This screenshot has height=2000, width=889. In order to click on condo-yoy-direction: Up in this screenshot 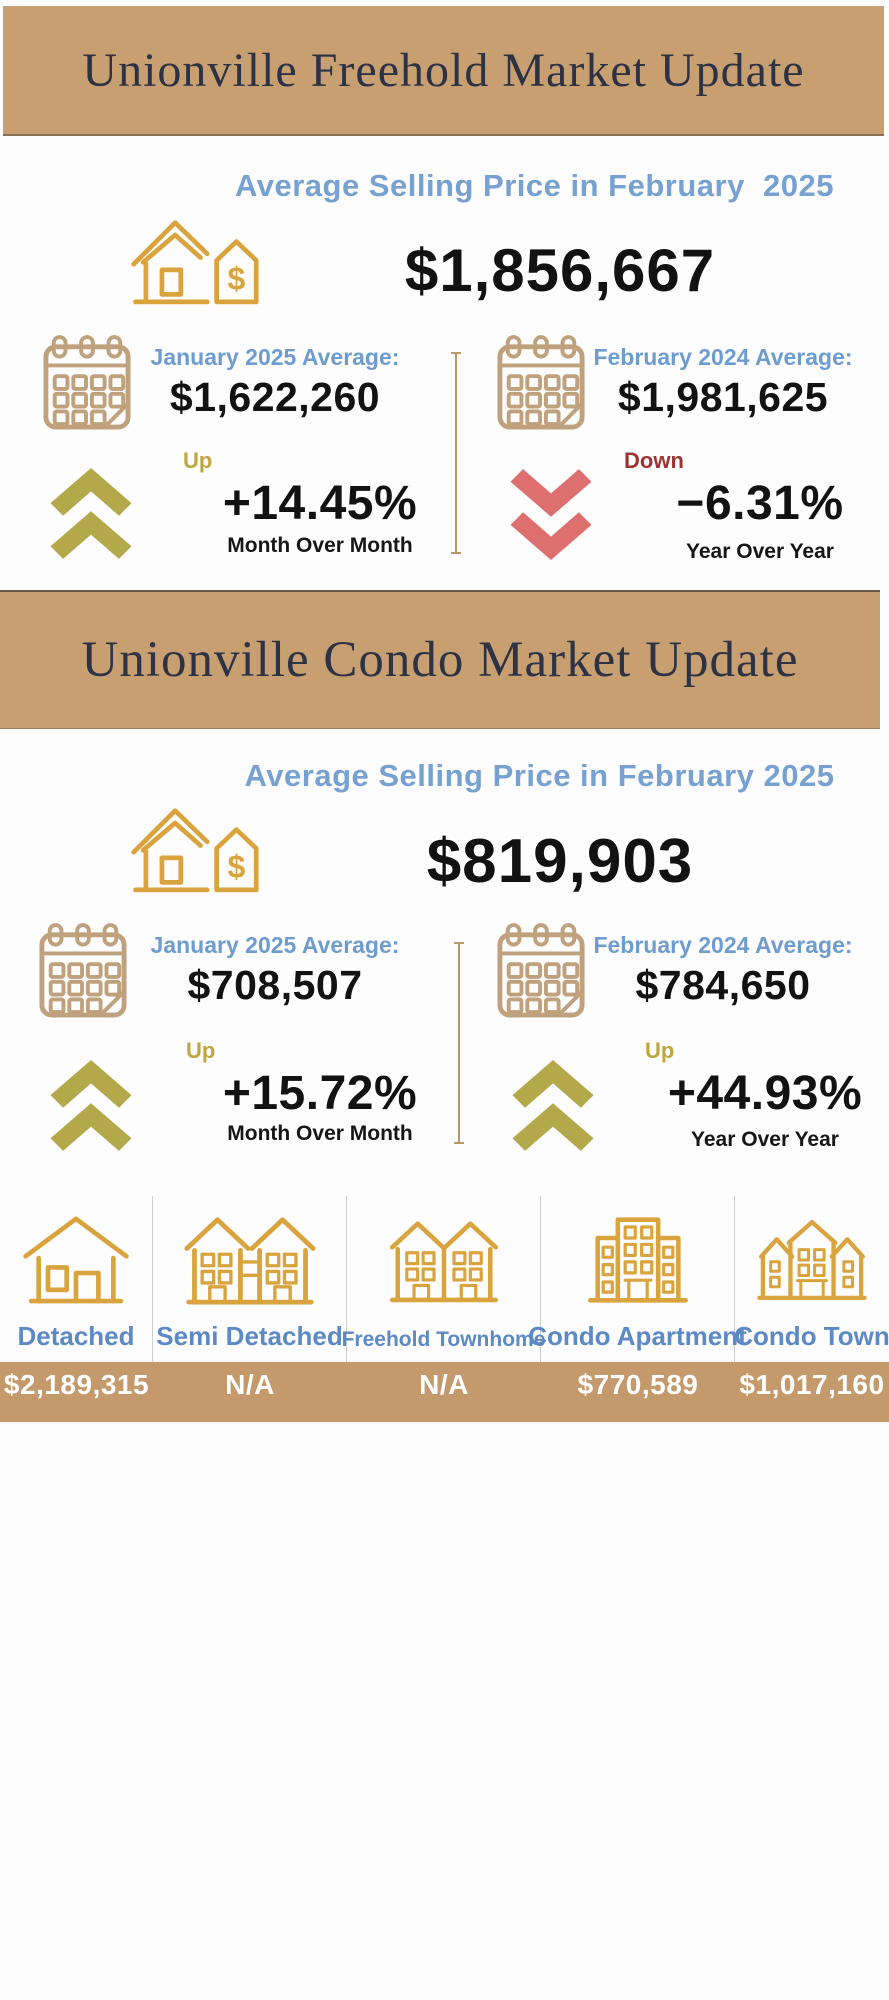, I will do `click(660, 1050)`.